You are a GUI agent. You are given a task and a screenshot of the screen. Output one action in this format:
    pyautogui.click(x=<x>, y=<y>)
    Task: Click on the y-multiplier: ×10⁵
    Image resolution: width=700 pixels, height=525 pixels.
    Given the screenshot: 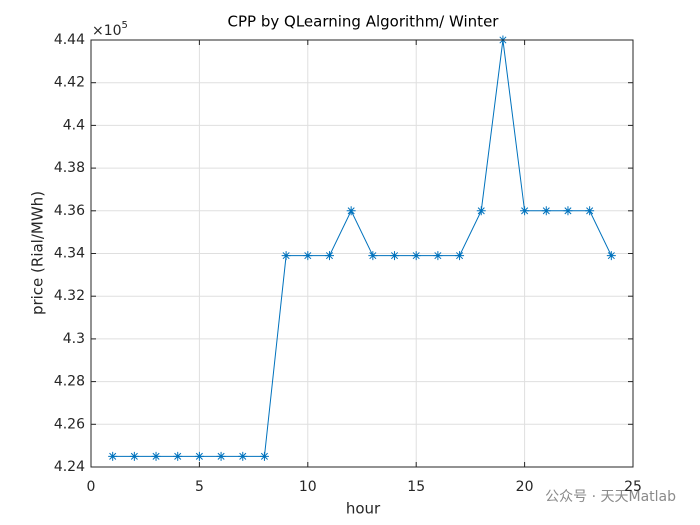 What is the action you would take?
    pyautogui.click(x=110, y=29)
    